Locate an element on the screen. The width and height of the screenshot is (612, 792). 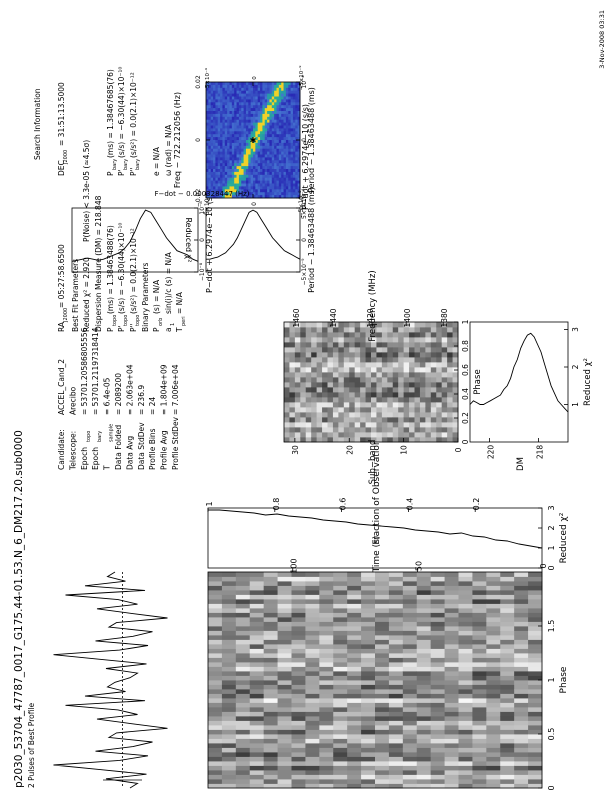
chi2-x-tick: 0 is located at coordinates (551, 567).